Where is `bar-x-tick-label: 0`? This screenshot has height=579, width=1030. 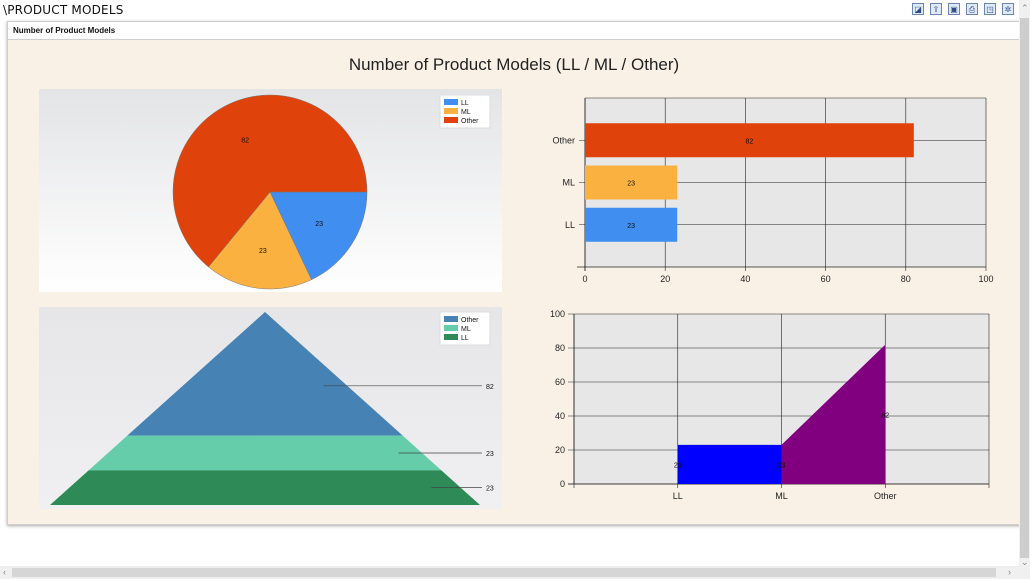
bar-x-tick-label: 0 is located at coordinates (584, 279).